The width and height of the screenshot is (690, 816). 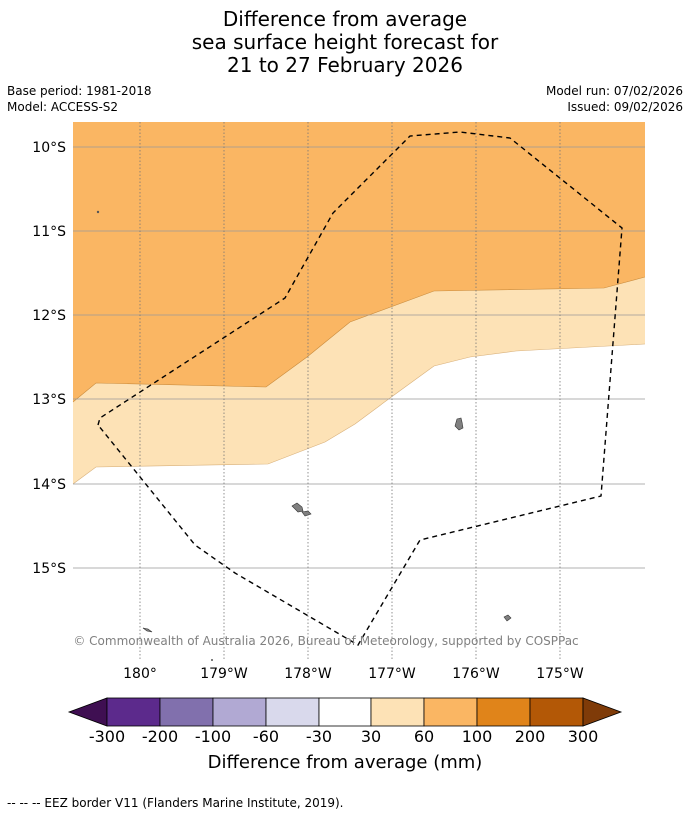 I want to click on model-name: Model: ACCESS-S2, so click(x=63, y=107).